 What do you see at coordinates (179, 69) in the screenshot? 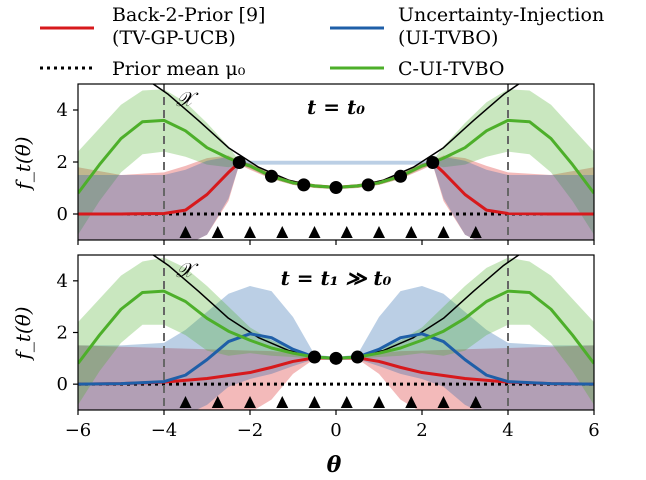
I see `legend-label-prior-mean: Prior mean μ₀` at bounding box center [179, 69].